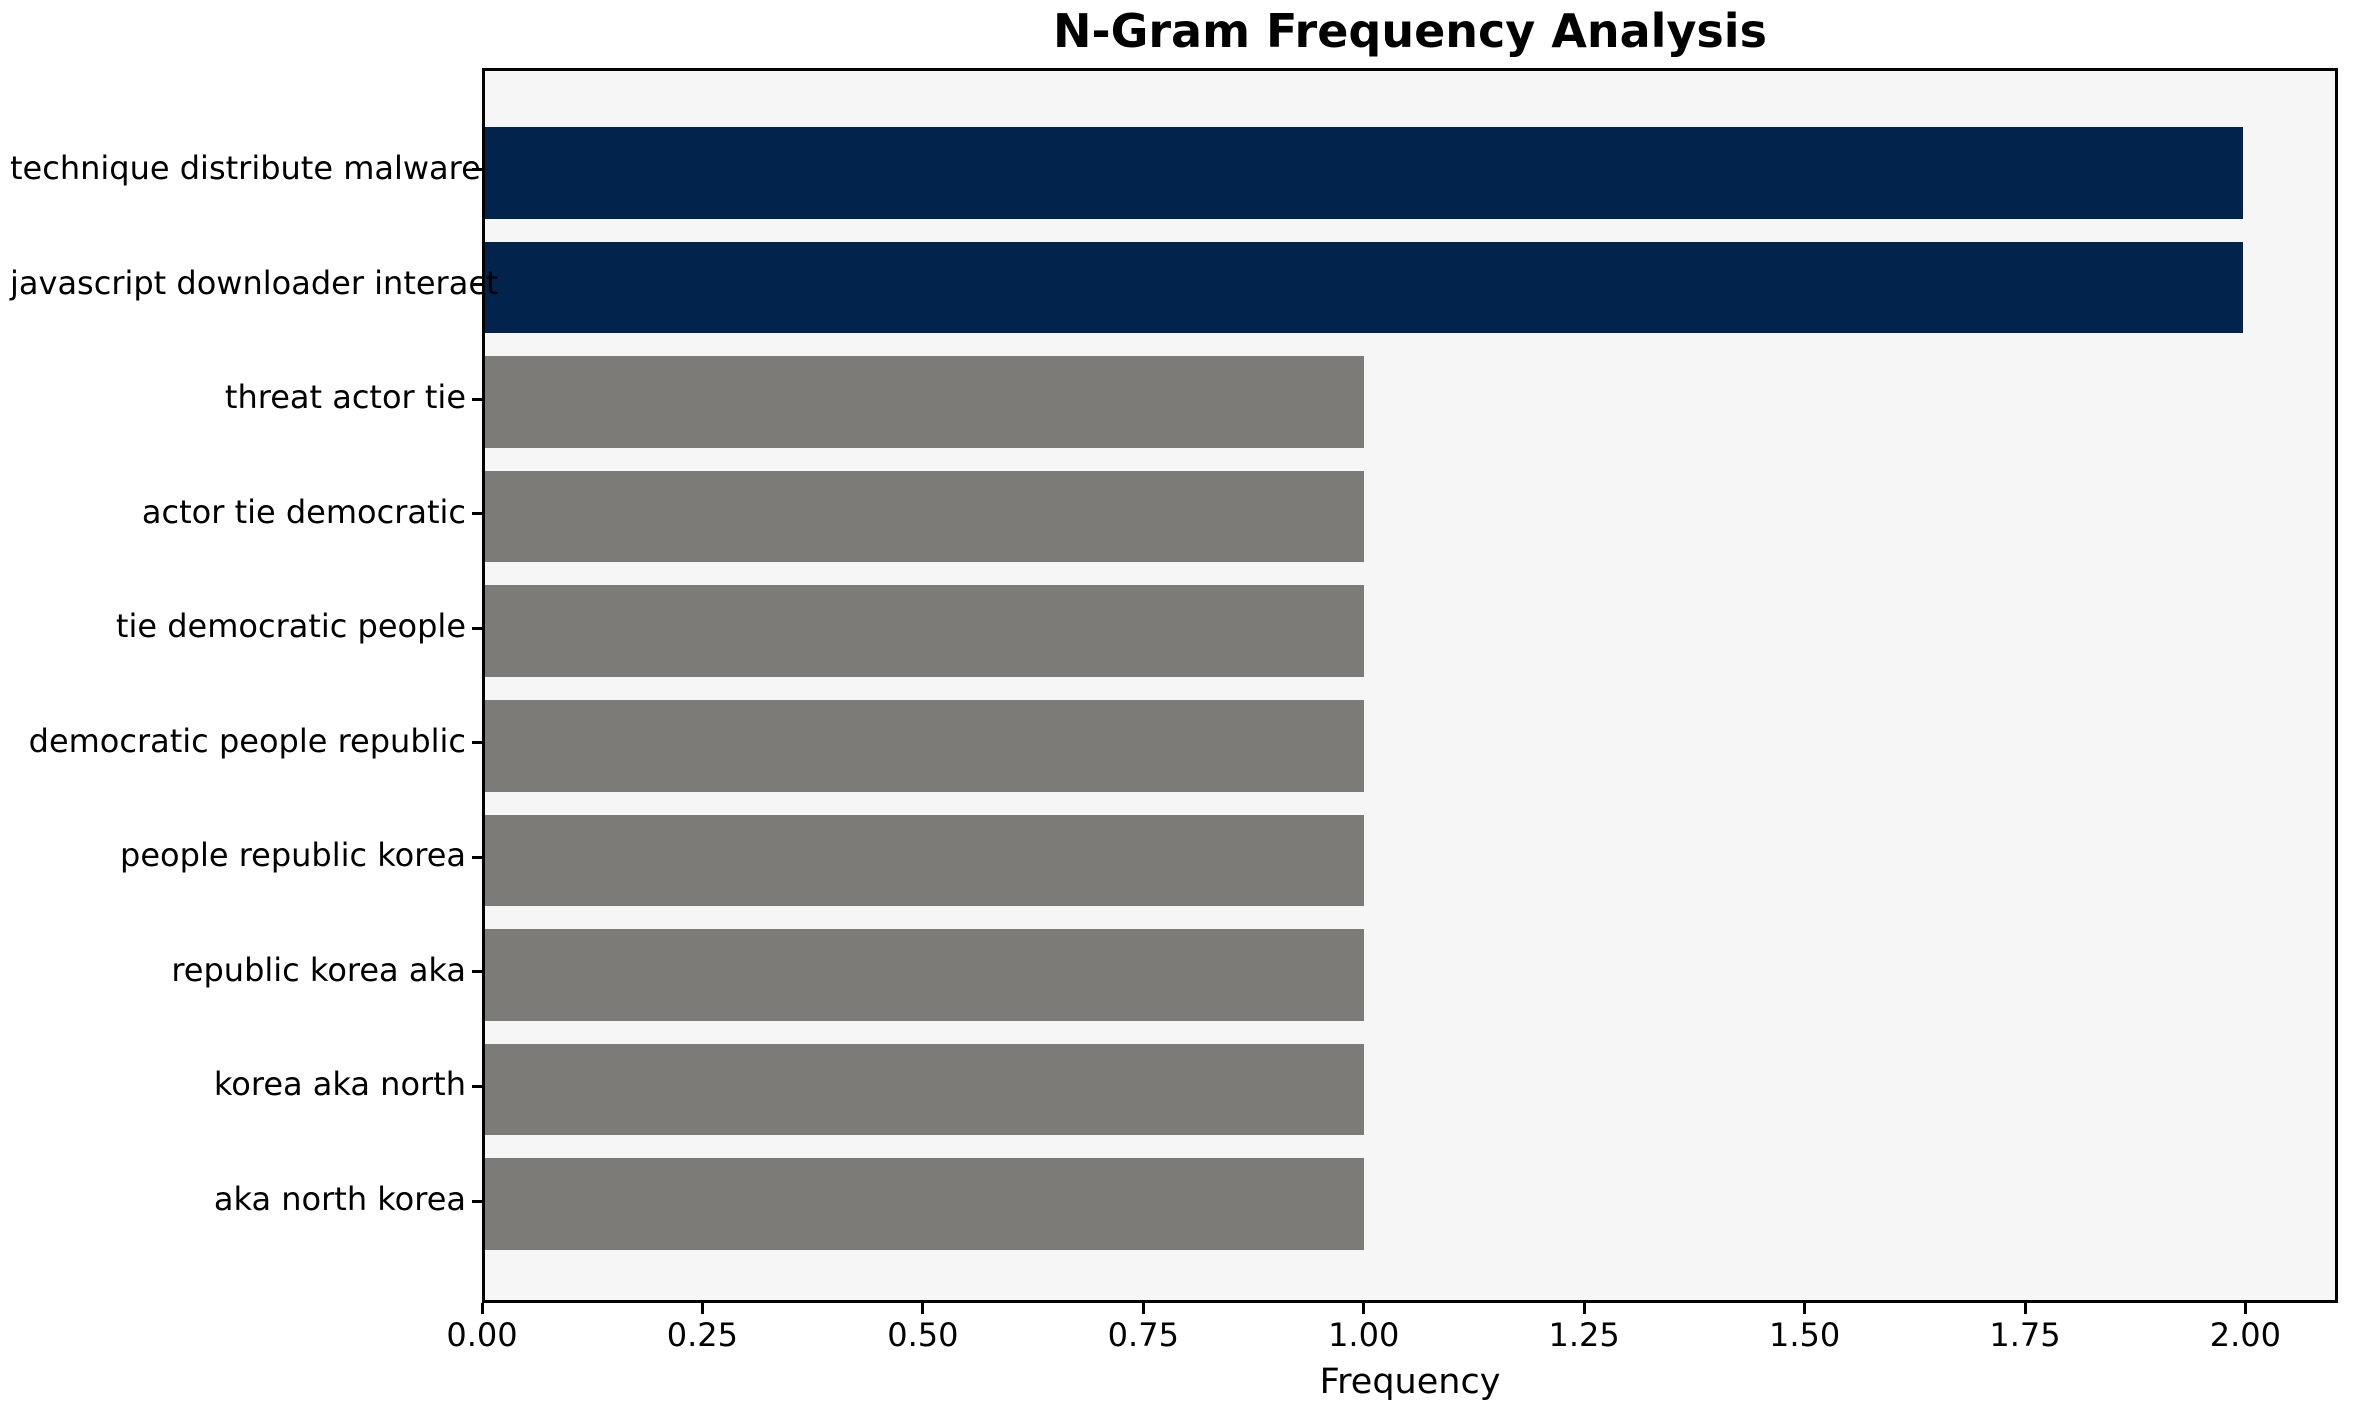 This screenshot has width=2360, height=1414. I want to click on y-tick-label: korea aka north, so click(339, 1084).